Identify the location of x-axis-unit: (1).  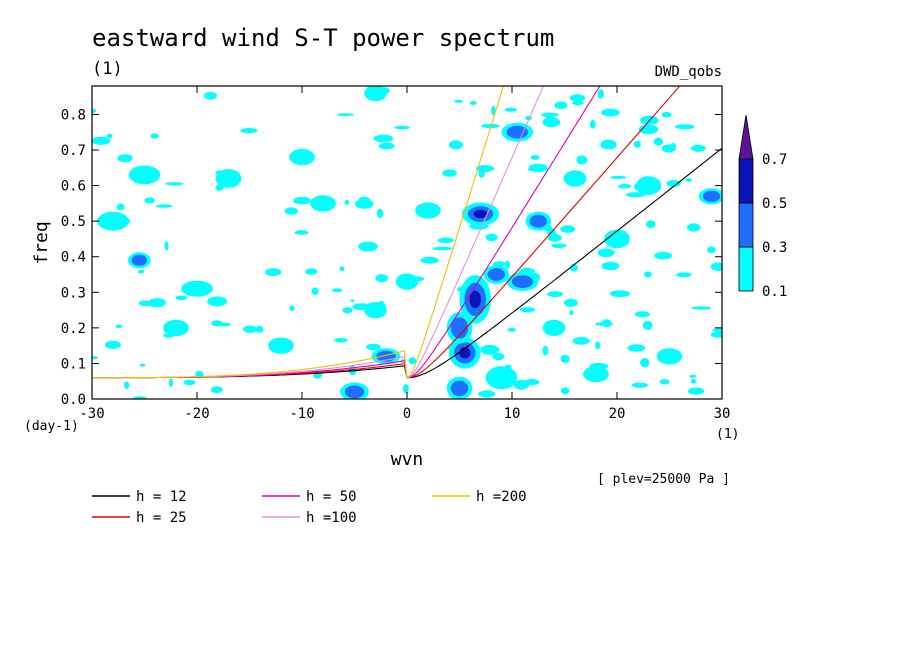
(727, 434).